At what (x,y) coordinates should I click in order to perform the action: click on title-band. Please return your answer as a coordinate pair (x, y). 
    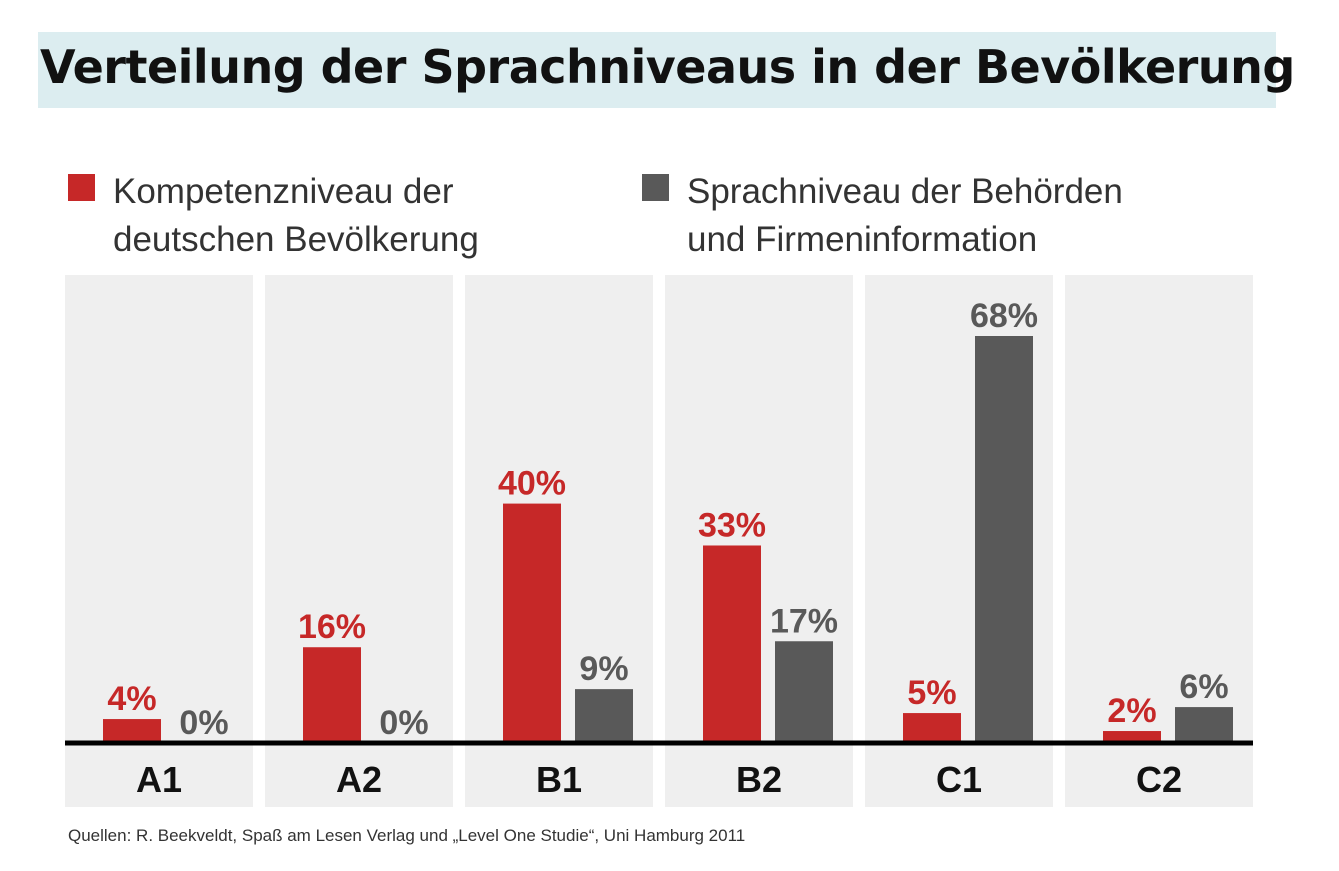
    Looking at the image, I should click on (657, 70).